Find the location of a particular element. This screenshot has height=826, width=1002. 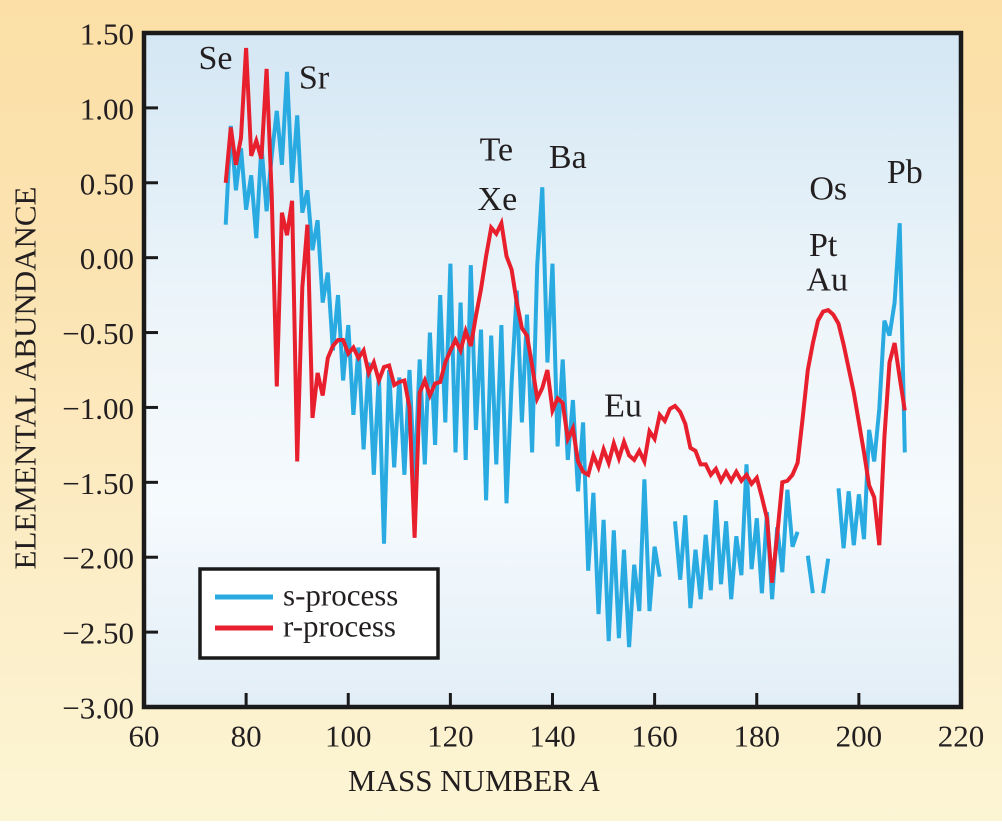

x-tick-label: 140 is located at coordinates (552, 736).